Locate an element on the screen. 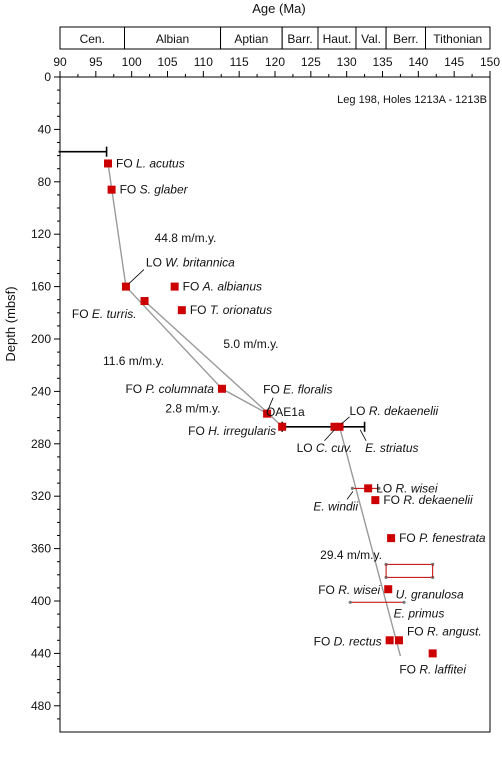 The image size is (502, 758). datum-label: FO T. orionatus is located at coordinates (231, 310).